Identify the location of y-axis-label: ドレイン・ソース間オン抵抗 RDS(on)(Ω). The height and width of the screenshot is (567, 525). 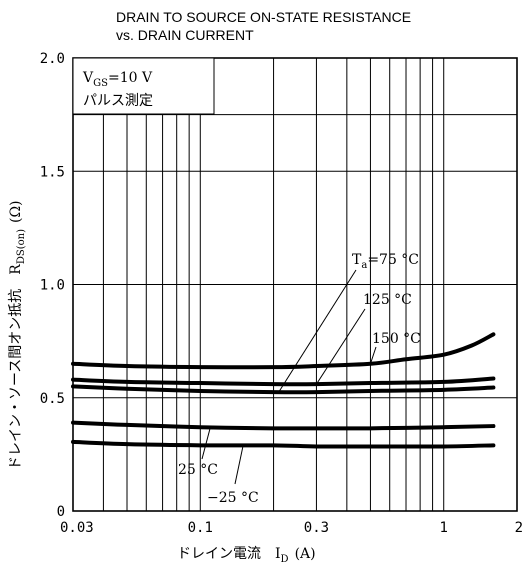
(17, 335).